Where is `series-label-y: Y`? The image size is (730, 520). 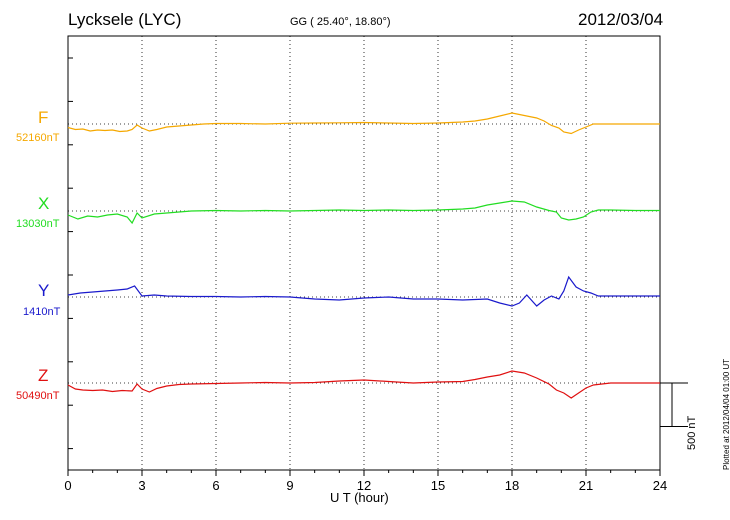
series-label-y: Y is located at coordinates (44, 290).